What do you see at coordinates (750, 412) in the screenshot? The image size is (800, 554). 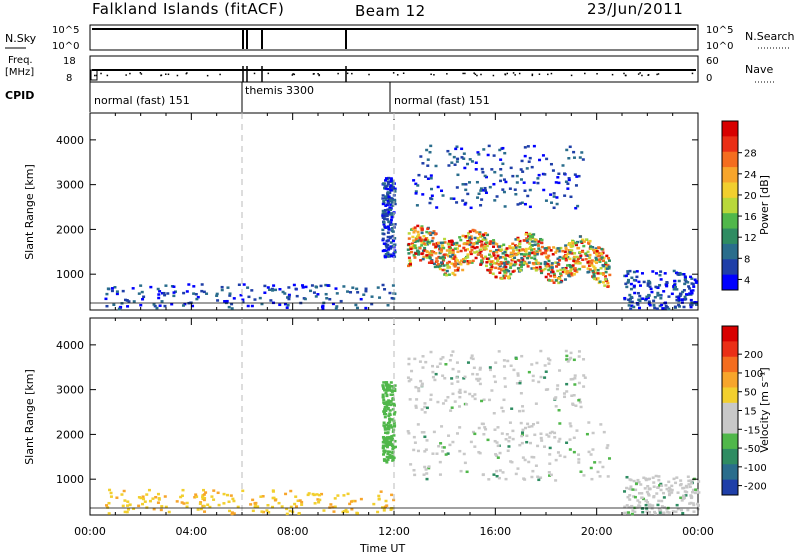 I see `colorbar-tick-label: 15` at bounding box center [750, 412].